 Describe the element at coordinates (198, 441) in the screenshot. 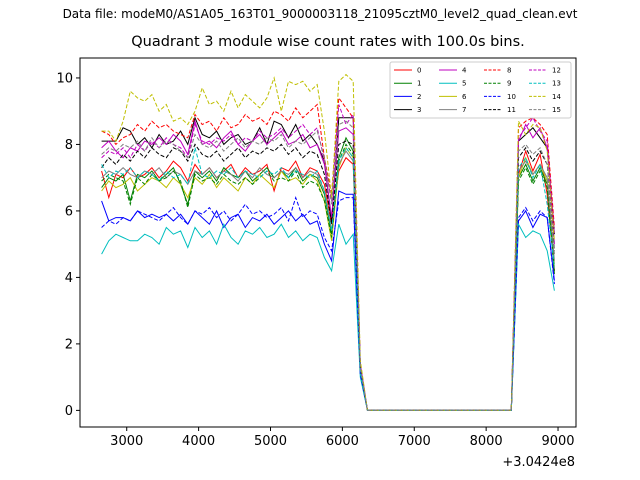

I see `x-tick-label: 4000` at that location.